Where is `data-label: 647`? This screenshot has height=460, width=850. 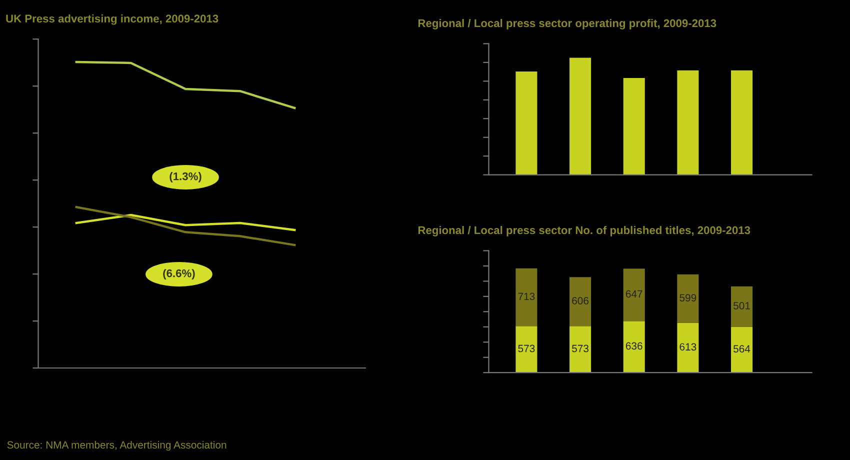 data-label: 647 is located at coordinates (634, 294).